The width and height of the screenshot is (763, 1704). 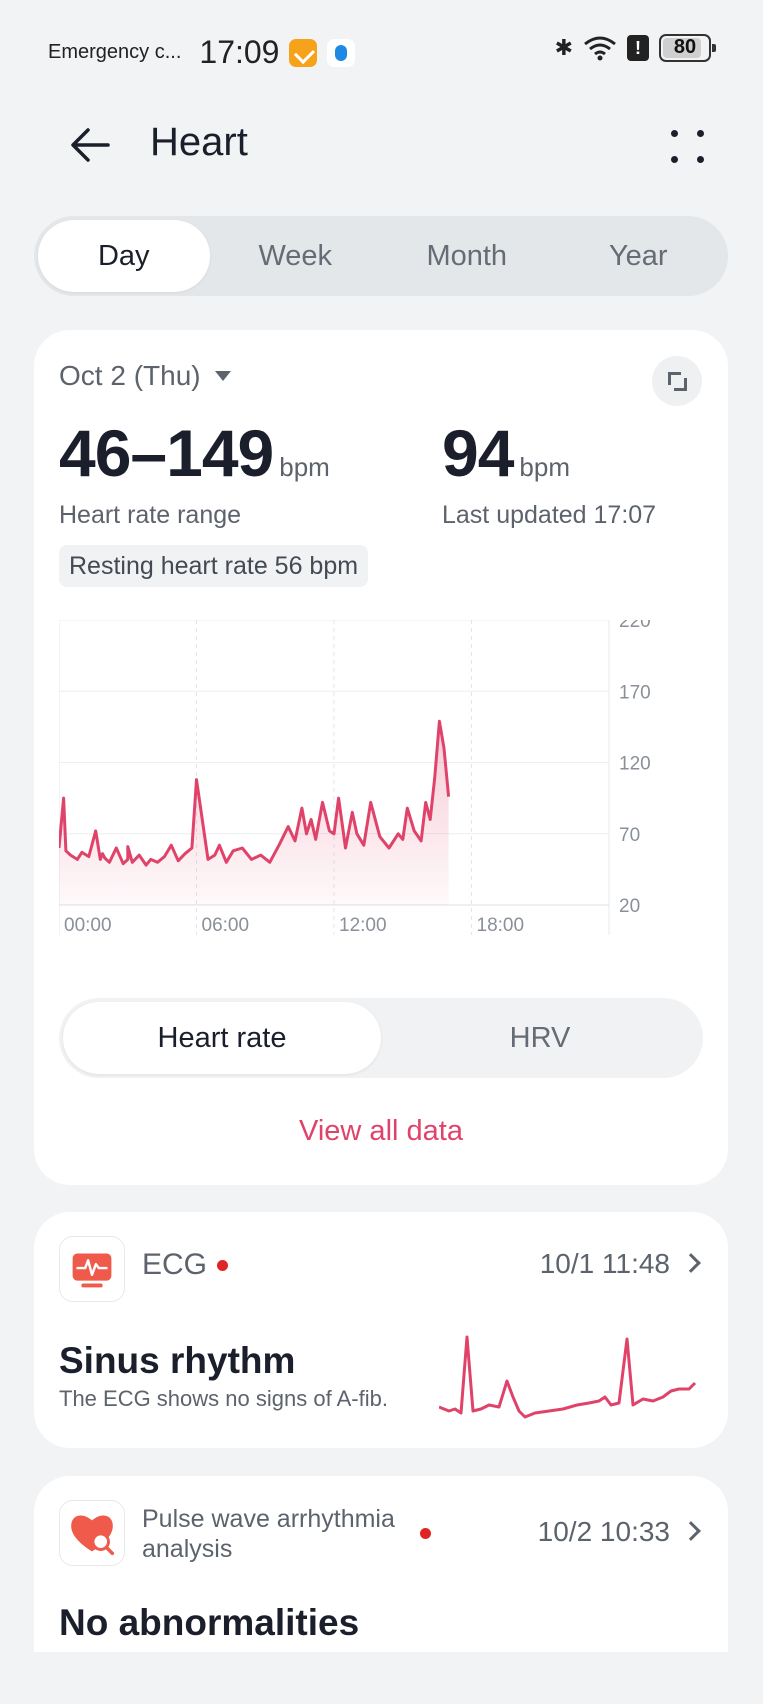 What do you see at coordinates (603, 1531) in the screenshot?
I see `pulse-timestamp: 10/2 10:33` at bounding box center [603, 1531].